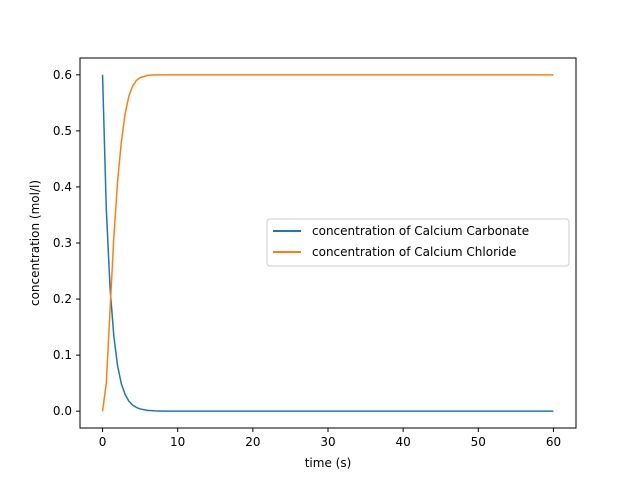 The width and height of the screenshot is (640, 480). I want to click on legend-box, so click(418, 242).